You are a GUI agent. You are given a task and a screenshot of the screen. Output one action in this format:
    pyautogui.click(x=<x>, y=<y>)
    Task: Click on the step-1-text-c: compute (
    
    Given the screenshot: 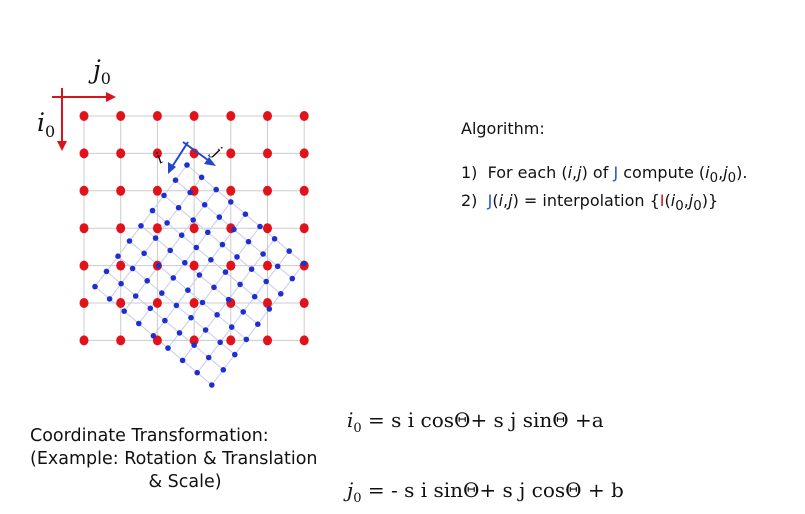 What is the action you would take?
    pyautogui.click(x=662, y=172)
    